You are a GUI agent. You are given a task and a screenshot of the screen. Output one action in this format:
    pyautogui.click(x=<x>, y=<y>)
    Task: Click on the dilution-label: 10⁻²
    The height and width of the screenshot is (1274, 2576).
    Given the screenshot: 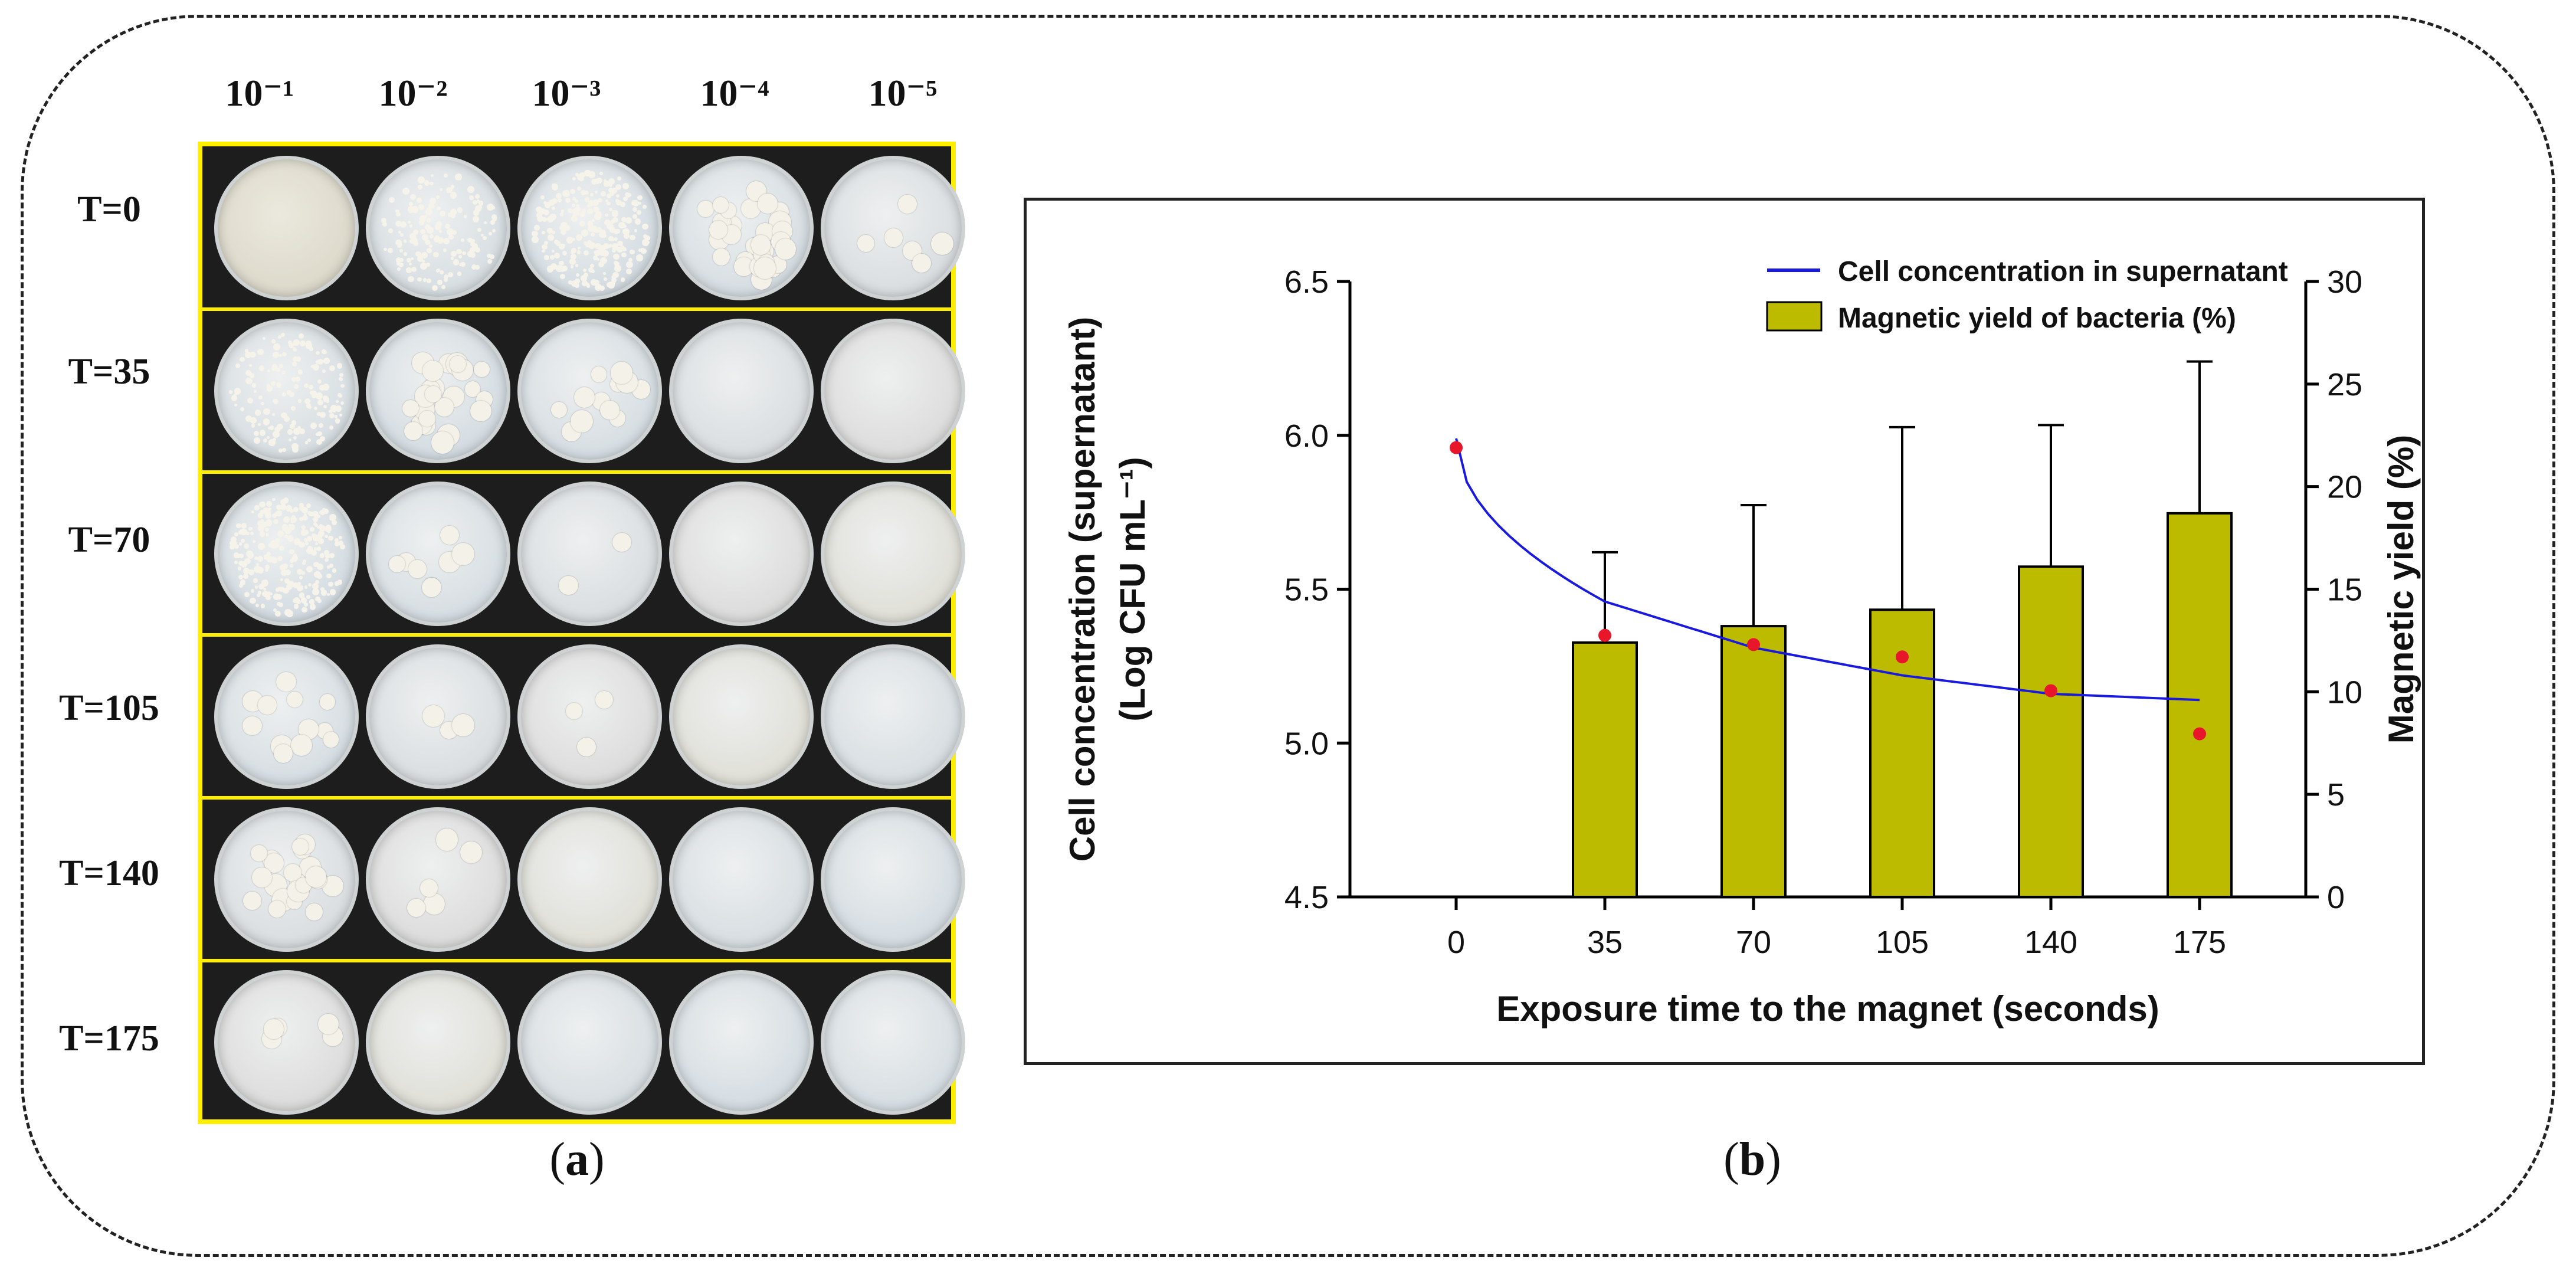 What is the action you would take?
    pyautogui.click(x=413, y=93)
    